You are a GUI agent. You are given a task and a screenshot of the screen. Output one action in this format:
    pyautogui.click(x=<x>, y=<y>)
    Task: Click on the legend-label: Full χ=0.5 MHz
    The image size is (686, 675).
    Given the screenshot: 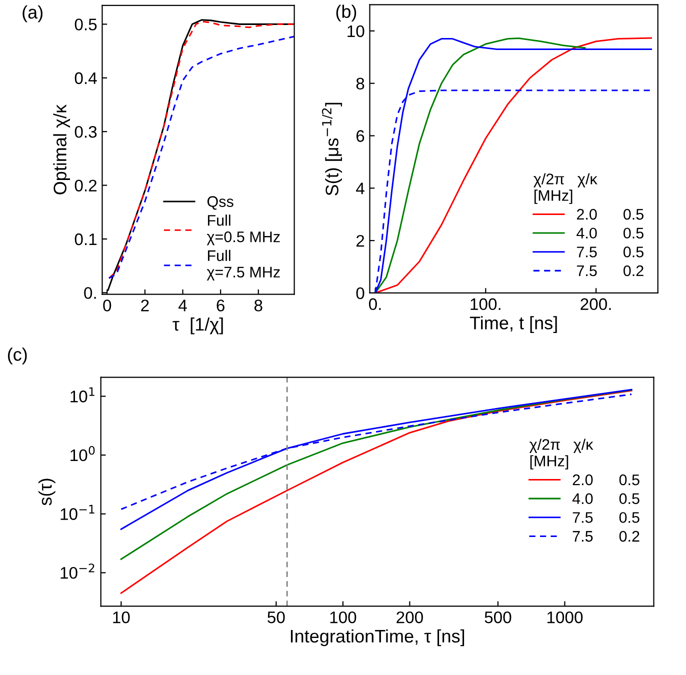 What is the action you would take?
    pyautogui.click(x=243, y=230)
    